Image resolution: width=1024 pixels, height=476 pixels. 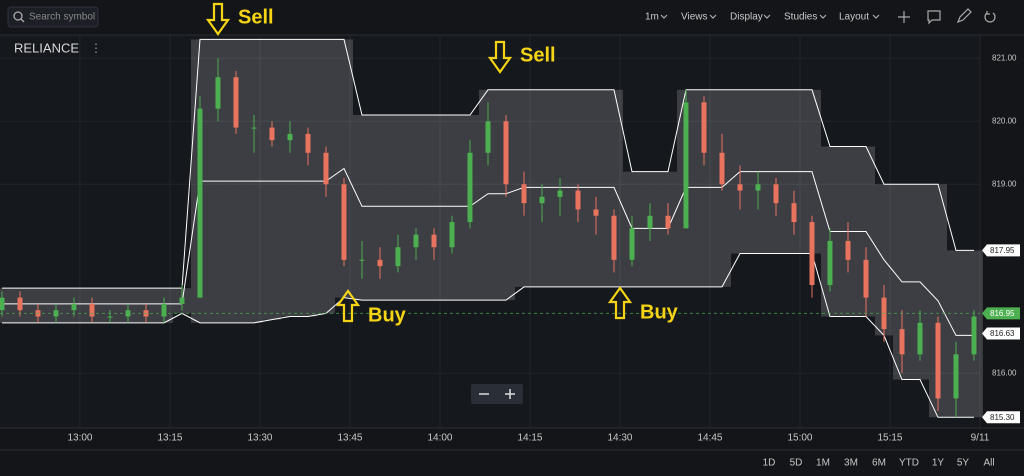 I want to click on comment-icon, so click(x=934, y=17).